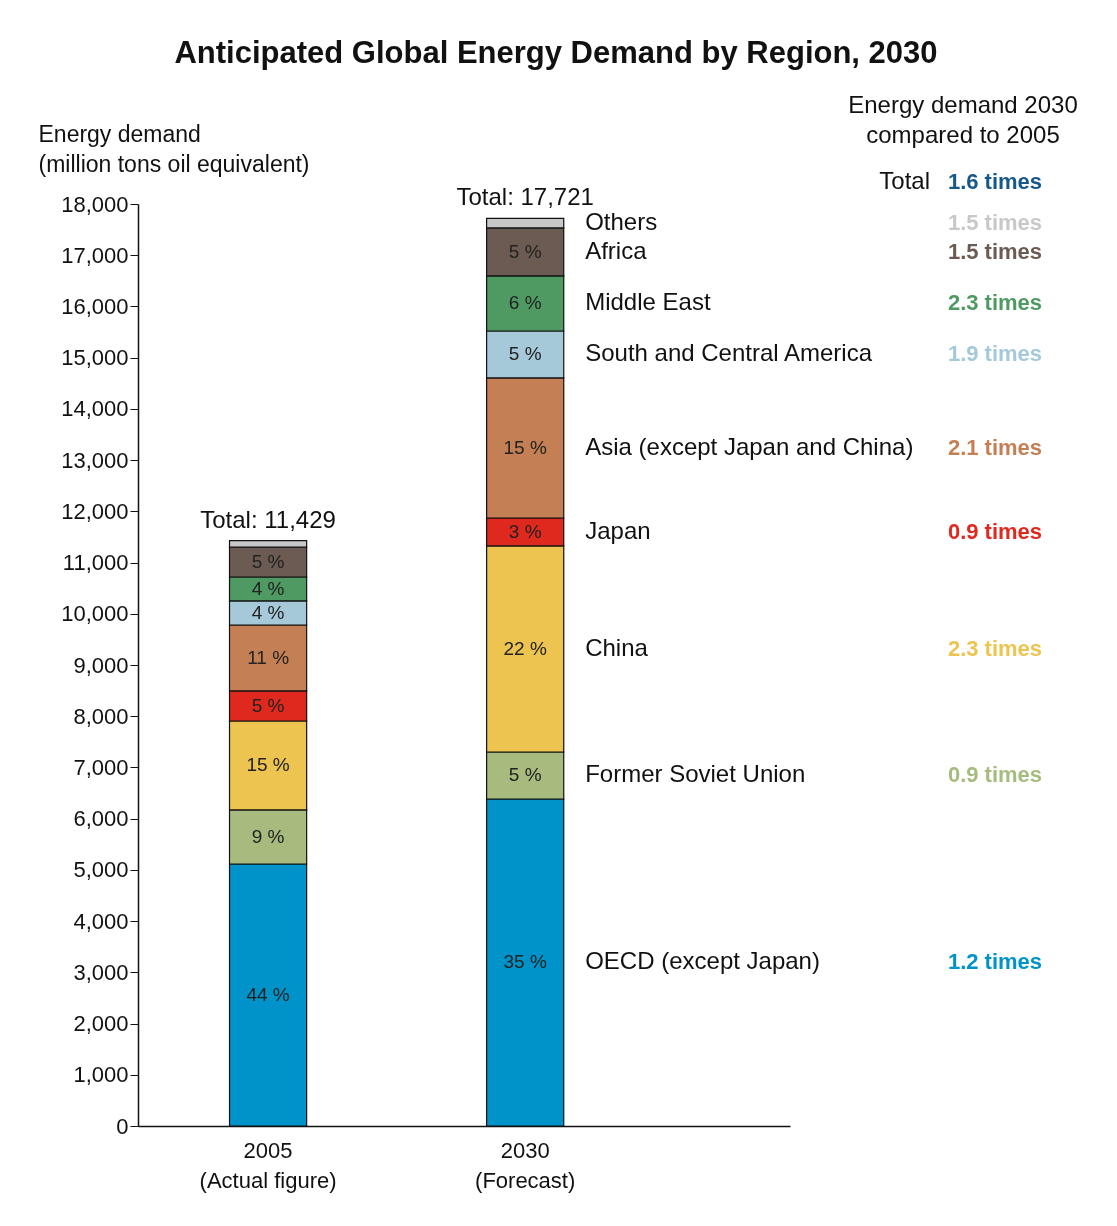 This screenshot has width=1117, height=1226. What do you see at coordinates (268, 1165) in the screenshot?
I see `x-tick-label: 2005 (Actual figure)` at bounding box center [268, 1165].